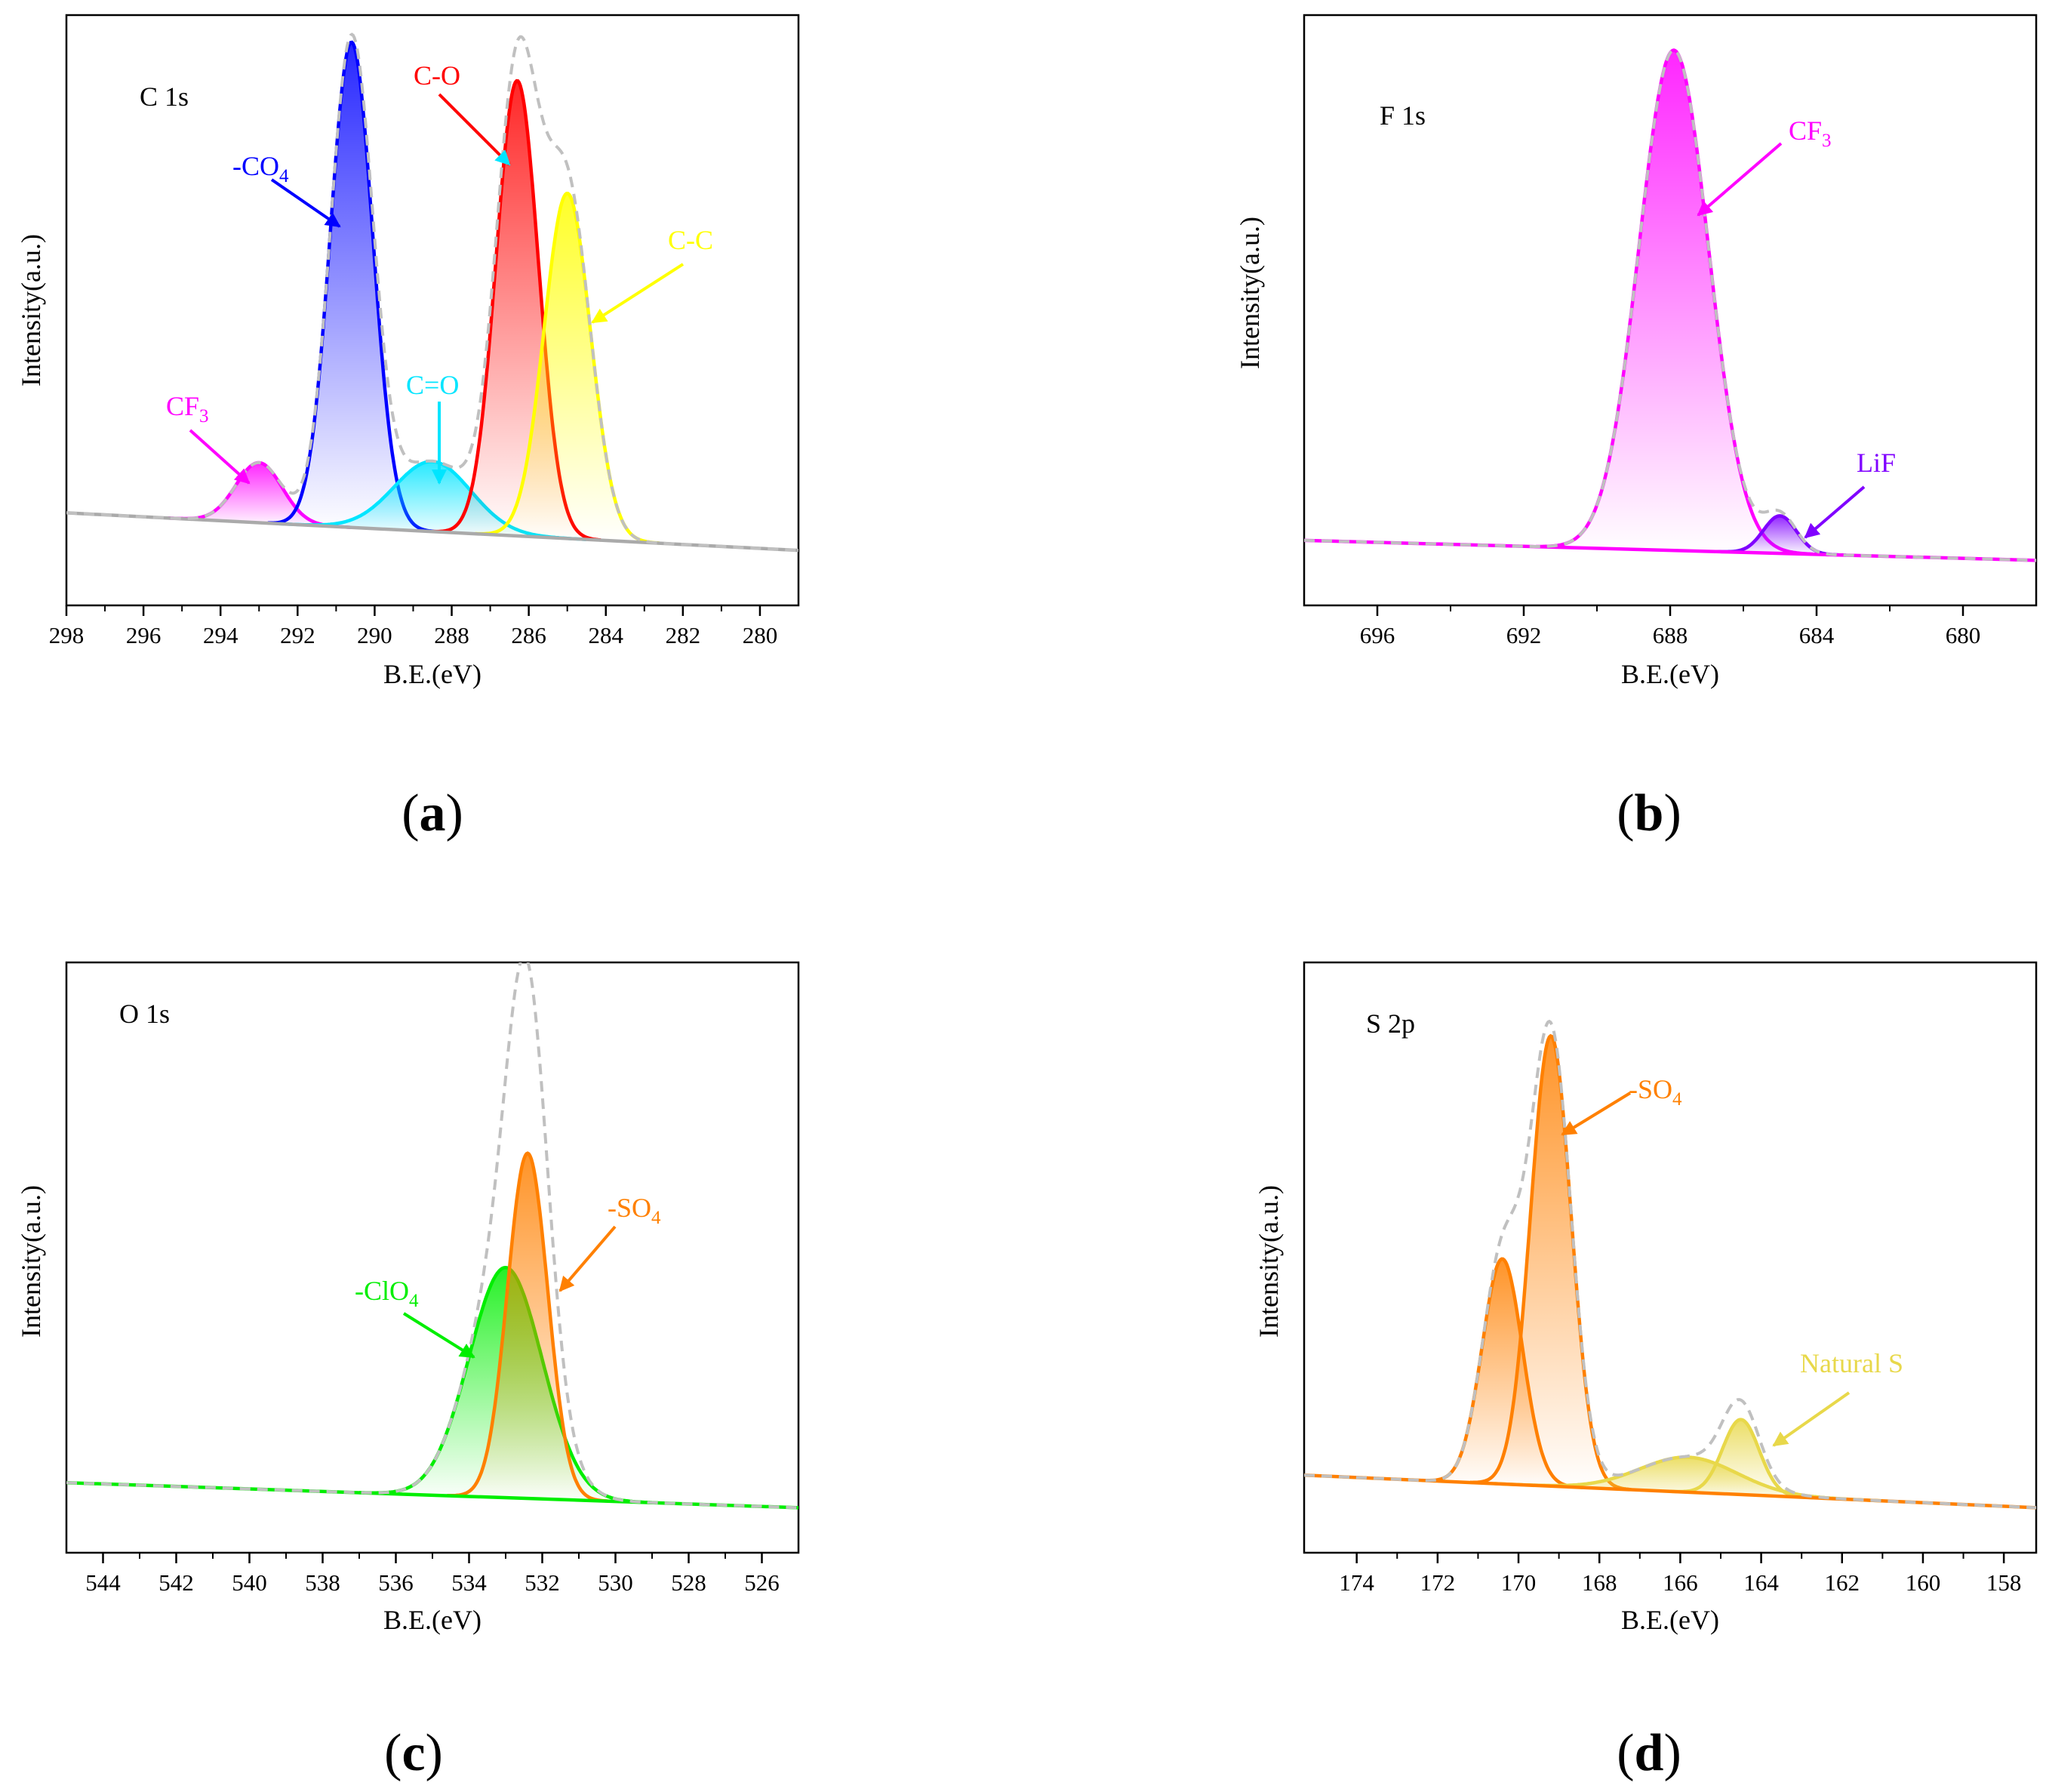 The image size is (2046, 1792). Describe the element at coordinates (1403, 115) in the screenshot. I see `panel-title: F 1s` at that location.